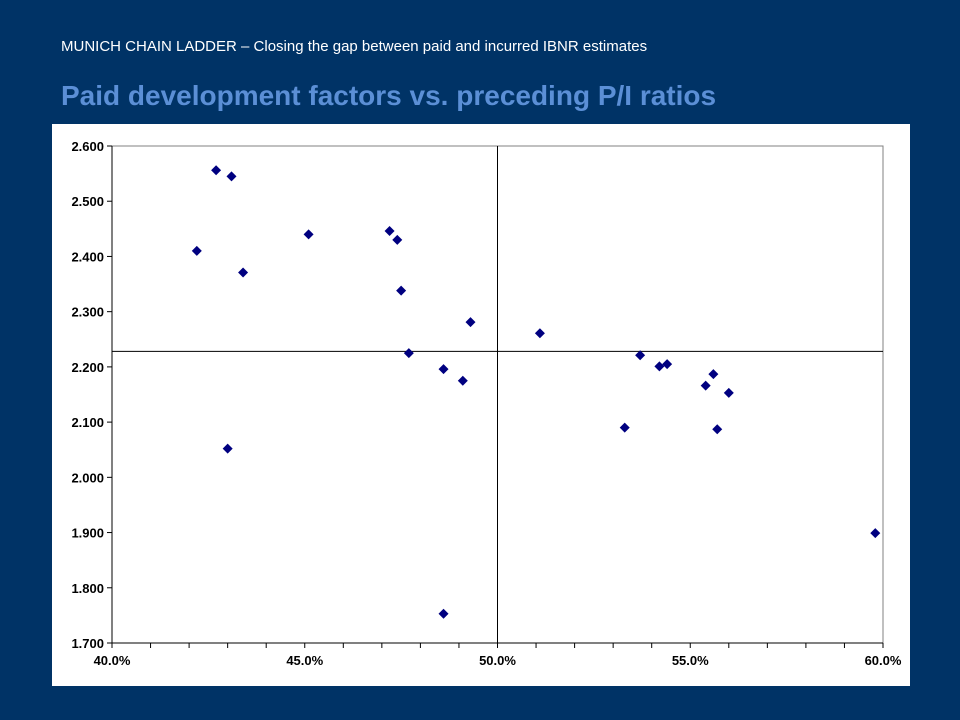  Describe the element at coordinates (690, 660) in the screenshot. I see `x-tick-label: 55.0%` at that location.